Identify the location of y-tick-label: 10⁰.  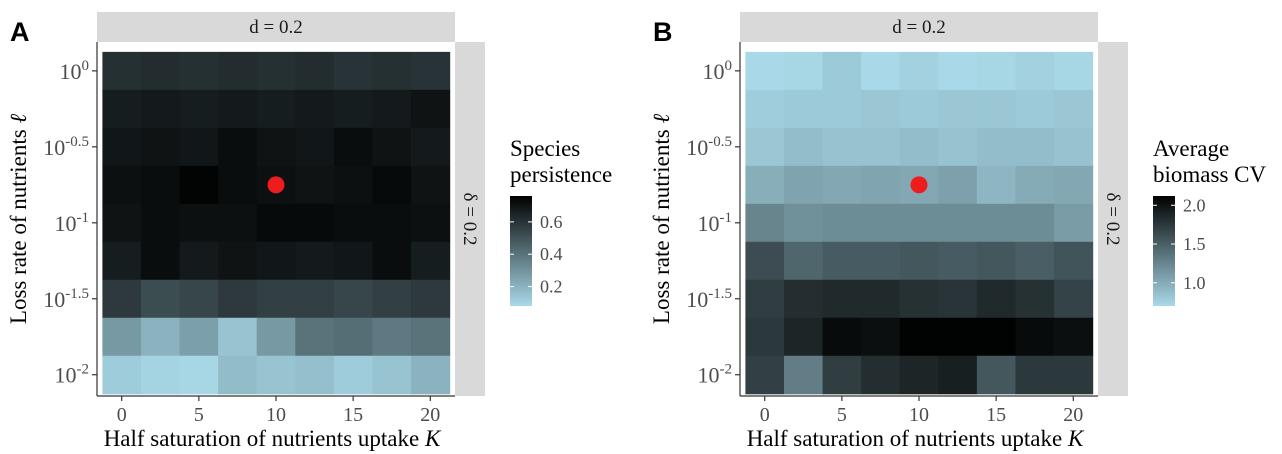
(75, 71).